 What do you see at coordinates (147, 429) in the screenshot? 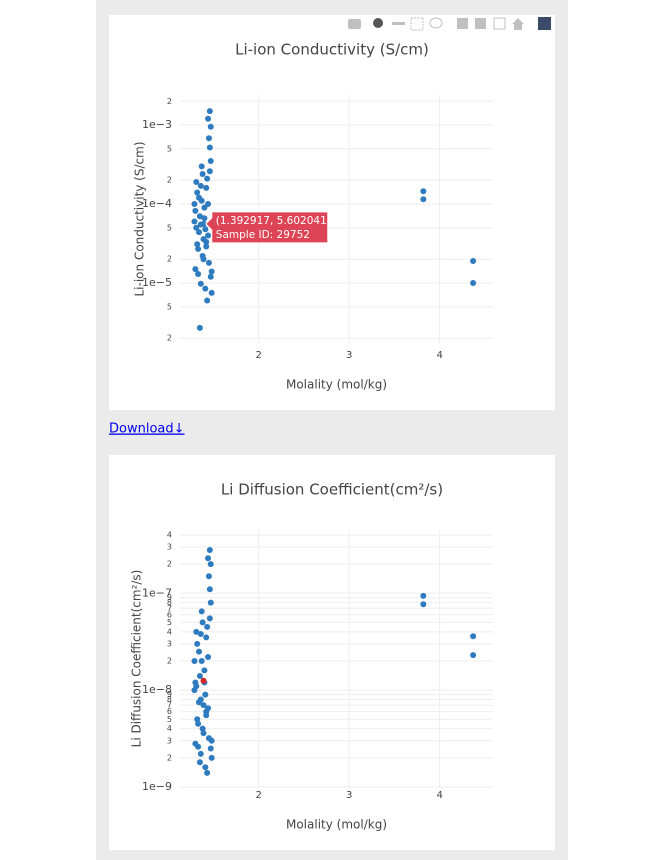
I see `download-link: Download↓` at bounding box center [147, 429].